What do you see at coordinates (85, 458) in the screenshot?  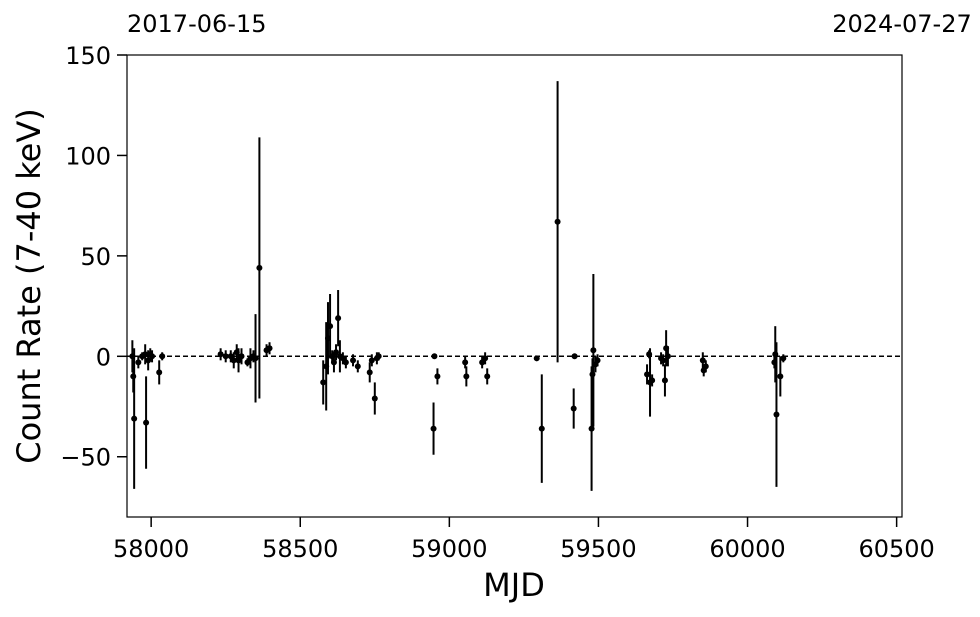 I see `y-tick-label: −50` at bounding box center [85, 458].